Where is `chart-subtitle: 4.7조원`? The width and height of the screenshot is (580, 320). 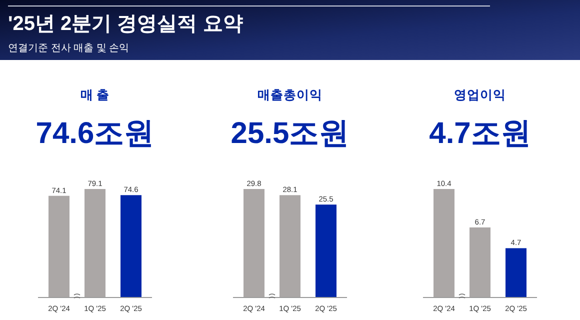
chart-subtitle: 4.7조원 is located at coordinates (480, 133).